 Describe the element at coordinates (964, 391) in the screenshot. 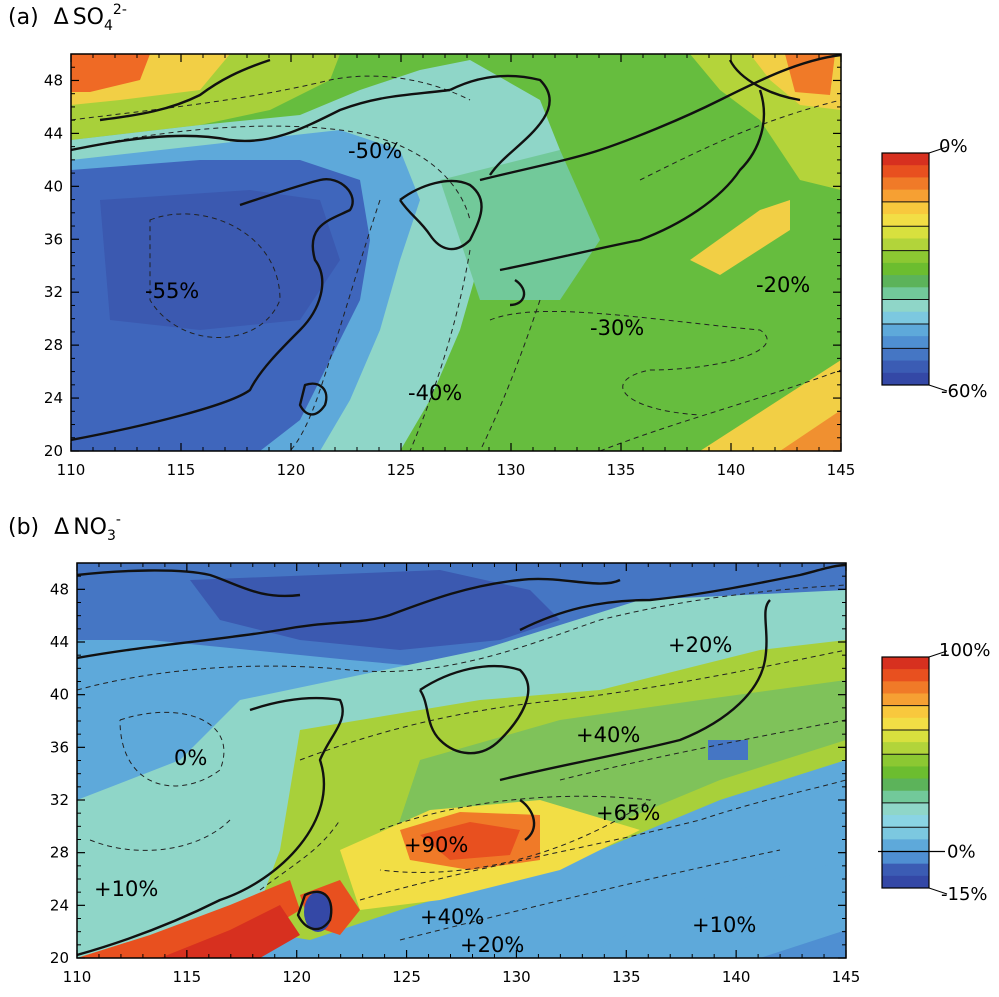

I see `colorbar-bottom-label: -60%` at that location.